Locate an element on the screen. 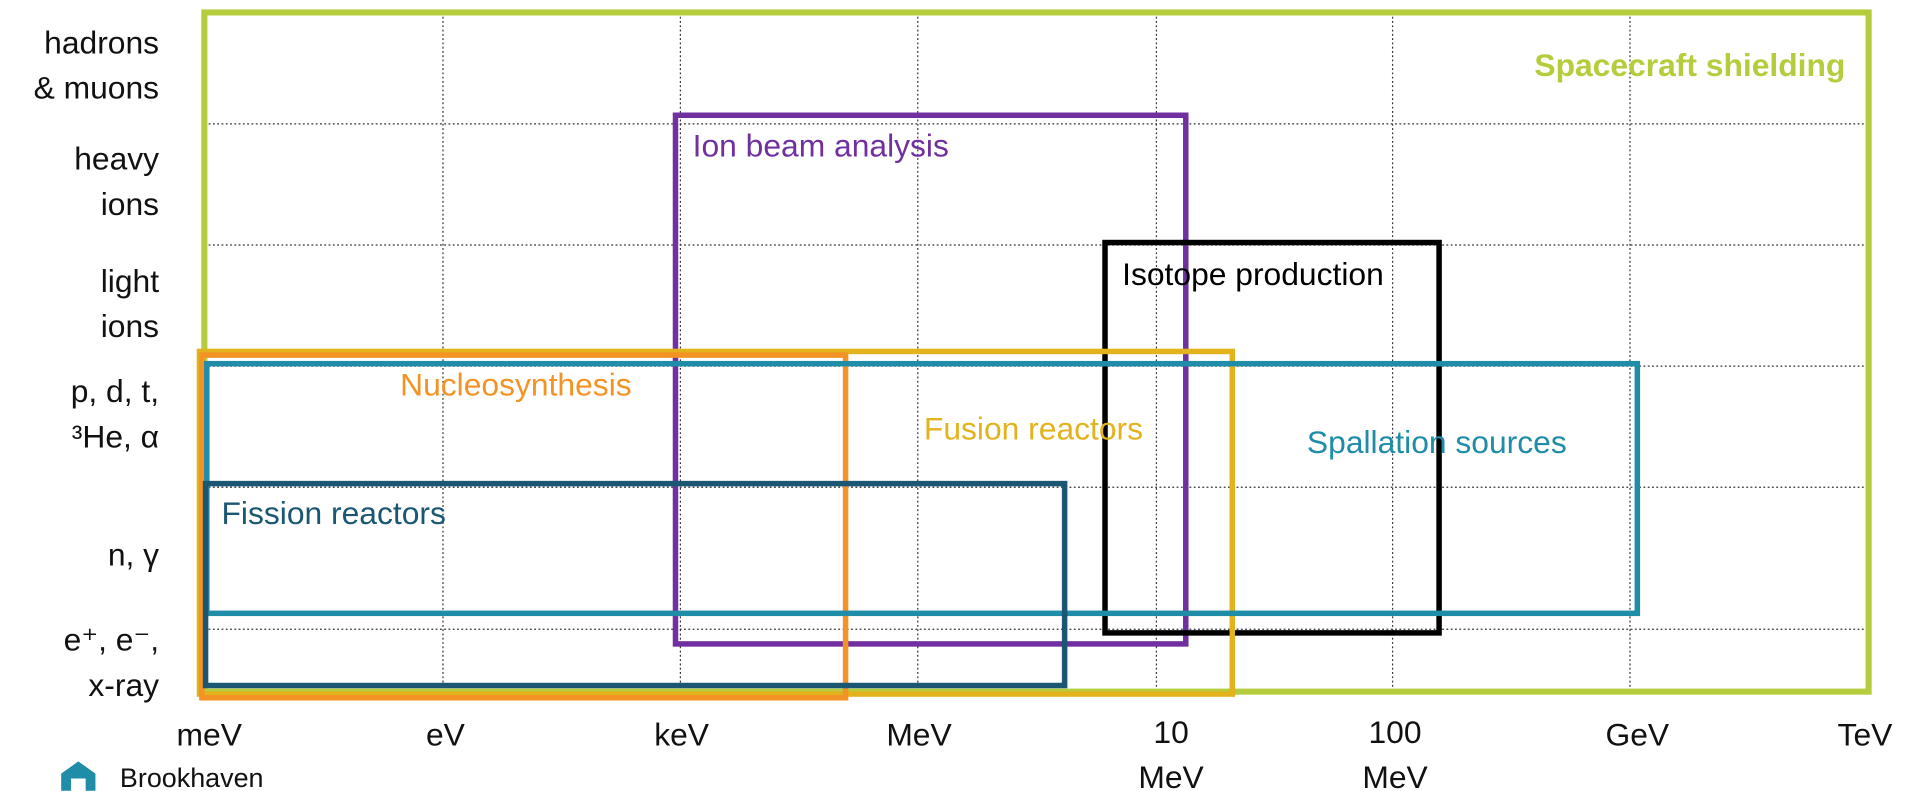 This screenshot has width=1909, height=791. region-label: Fission reactors is located at coordinates (333, 513).